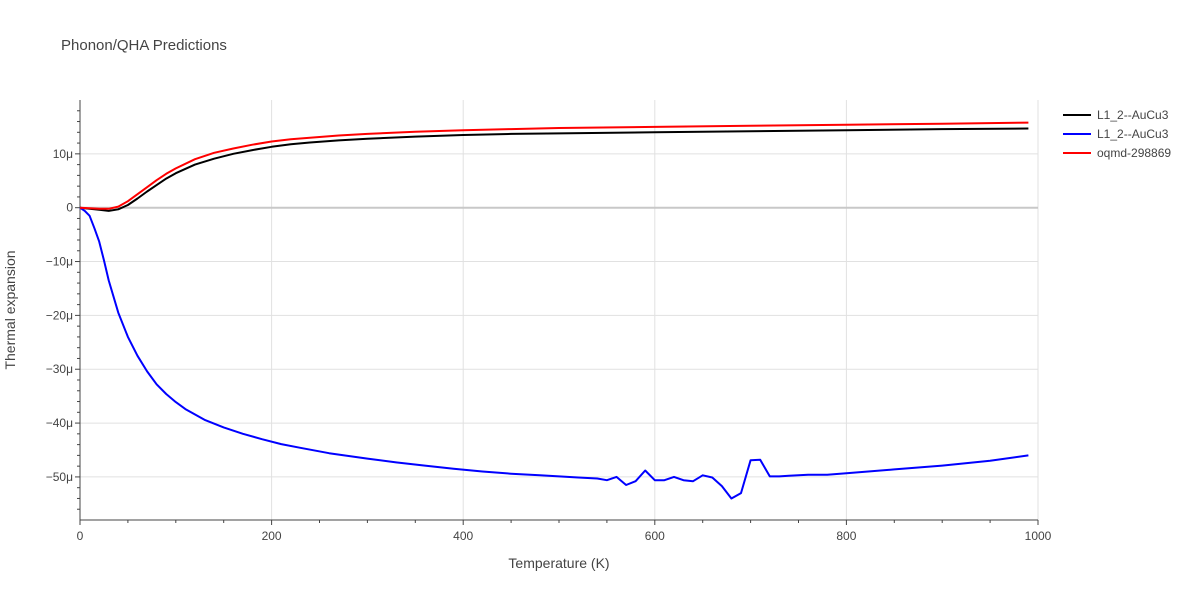 This screenshot has height=600, width=1200. Describe the element at coordinates (564, 536) in the screenshot. I see `x-tick-labels: 0 200 400 600 800 1000` at that location.